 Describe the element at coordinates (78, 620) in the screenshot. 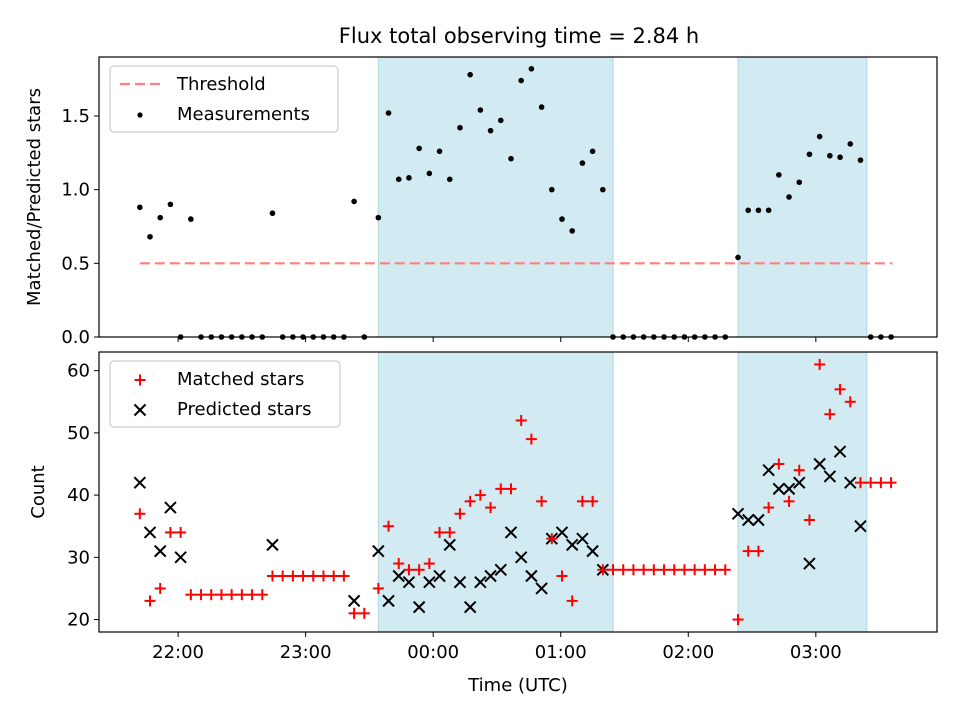

I see `y-tick-label: 20` at that location.